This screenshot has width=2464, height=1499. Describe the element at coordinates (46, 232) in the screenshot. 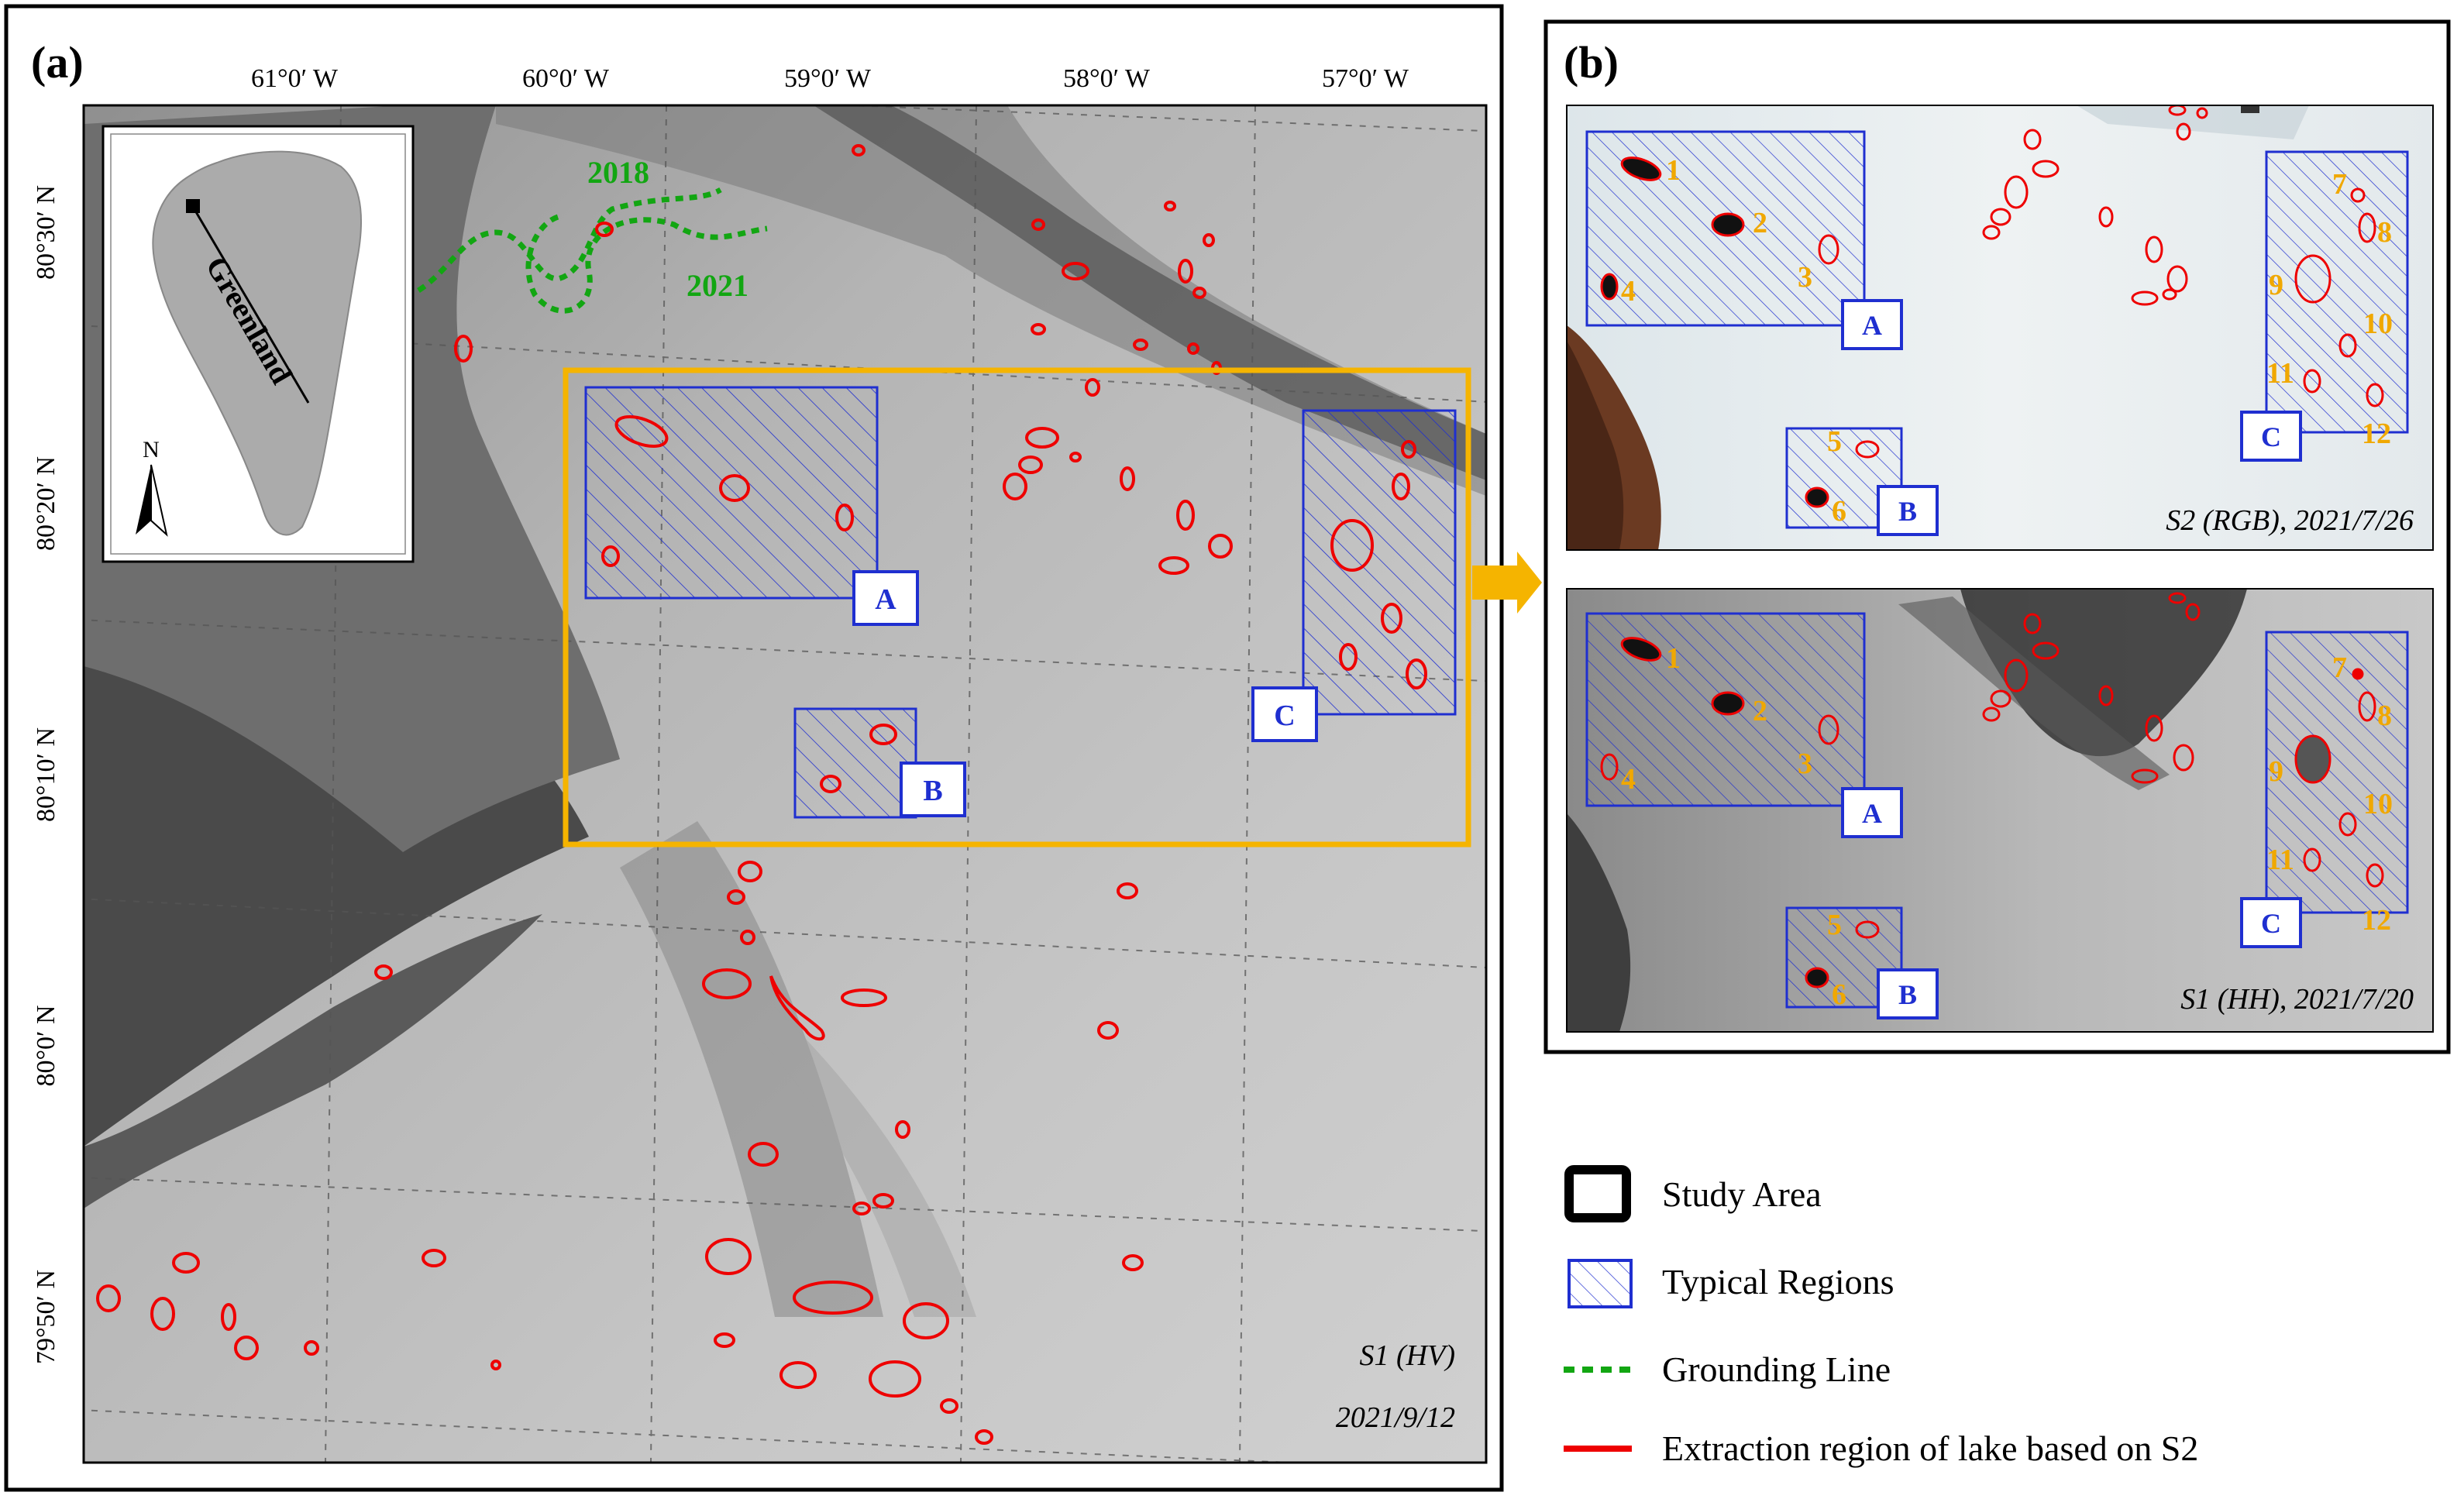

I see `lat-label: 80°30′ N` at that location.